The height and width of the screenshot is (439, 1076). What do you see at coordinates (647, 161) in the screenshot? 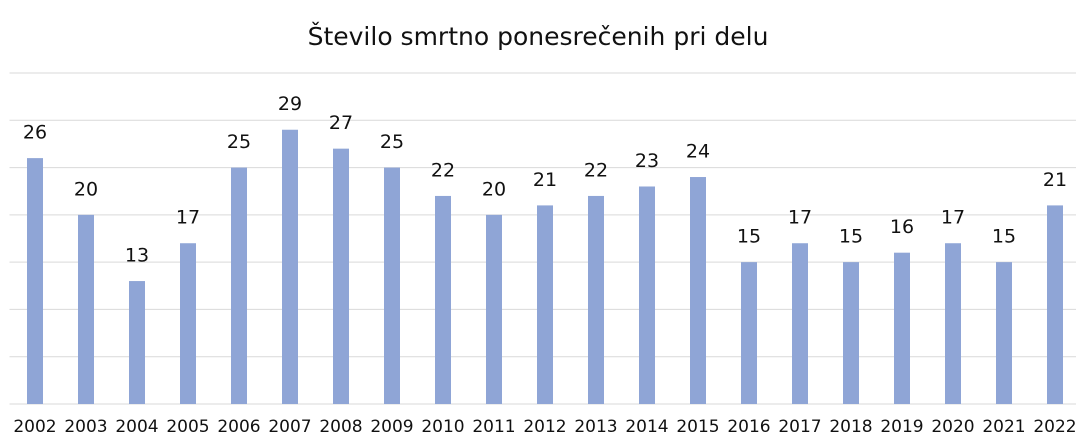
I see `data-label: 23` at bounding box center [647, 161].